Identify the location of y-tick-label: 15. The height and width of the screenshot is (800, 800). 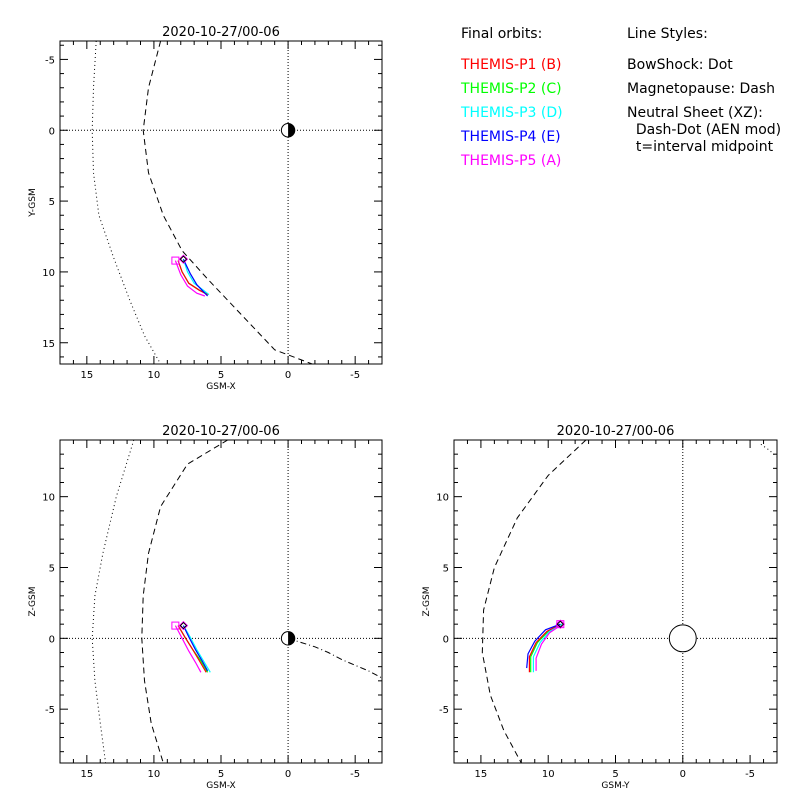
(48, 344).